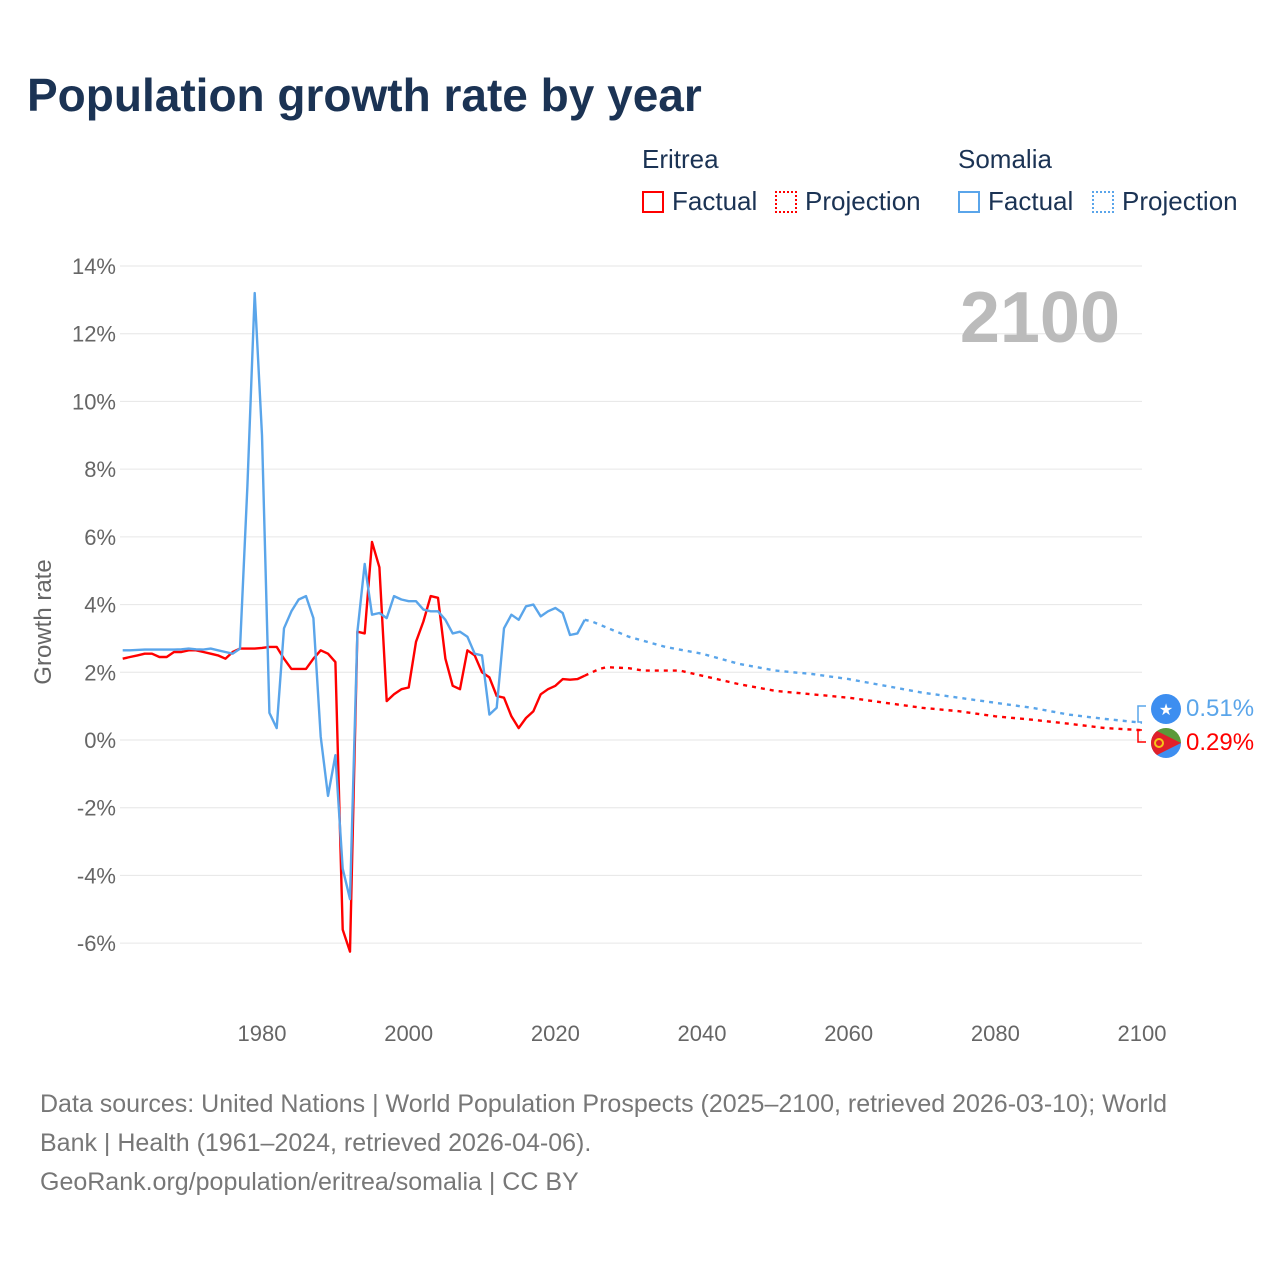 The height and width of the screenshot is (1280, 1280). I want to click on x-tick-label: 2020, so click(555, 1033).